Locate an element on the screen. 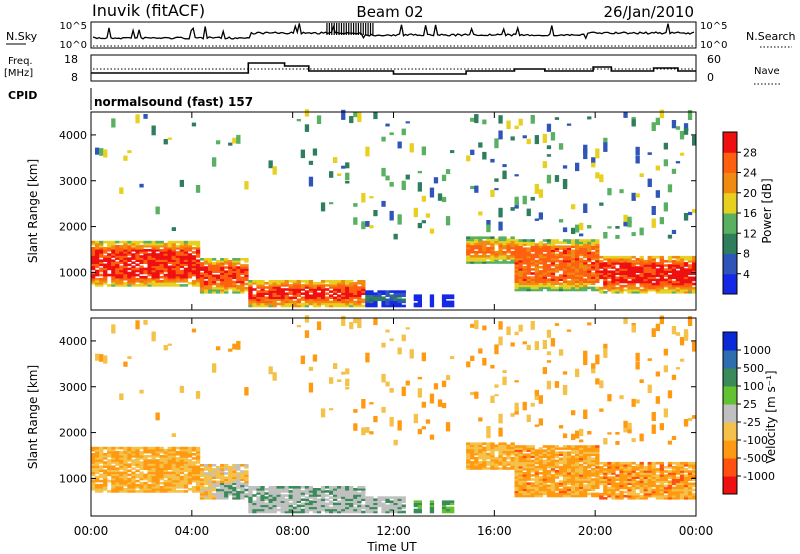 The image size is (800, 554). colorbar-segment is located at coordinates (730, 377).